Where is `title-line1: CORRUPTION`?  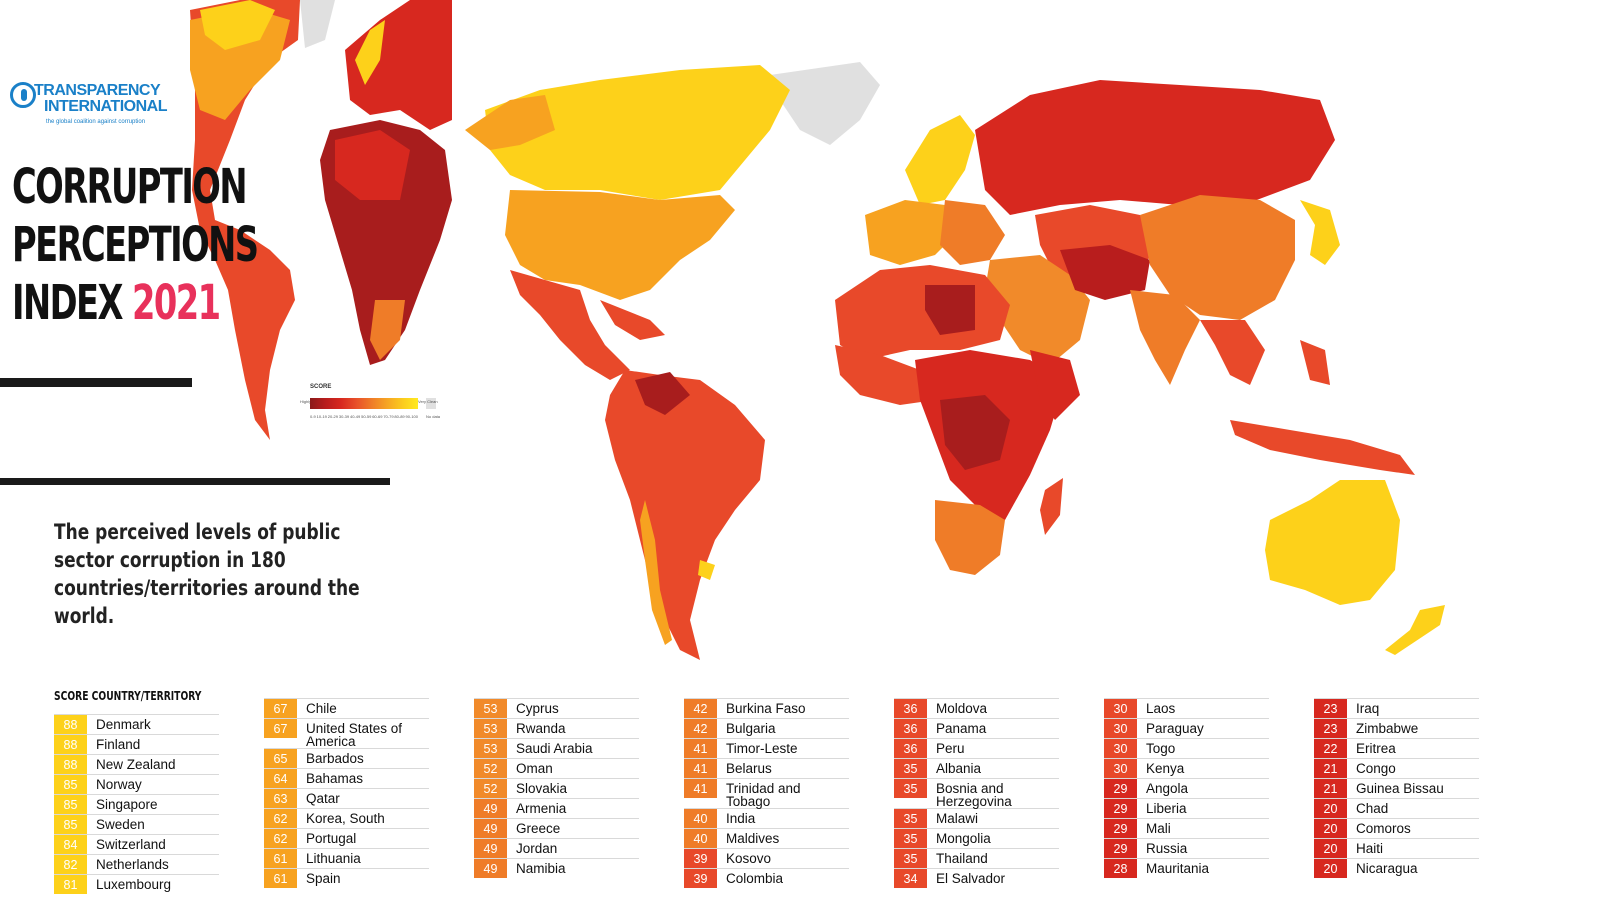
title-line1: CORRUPTION is located at coordinates (130, 187).